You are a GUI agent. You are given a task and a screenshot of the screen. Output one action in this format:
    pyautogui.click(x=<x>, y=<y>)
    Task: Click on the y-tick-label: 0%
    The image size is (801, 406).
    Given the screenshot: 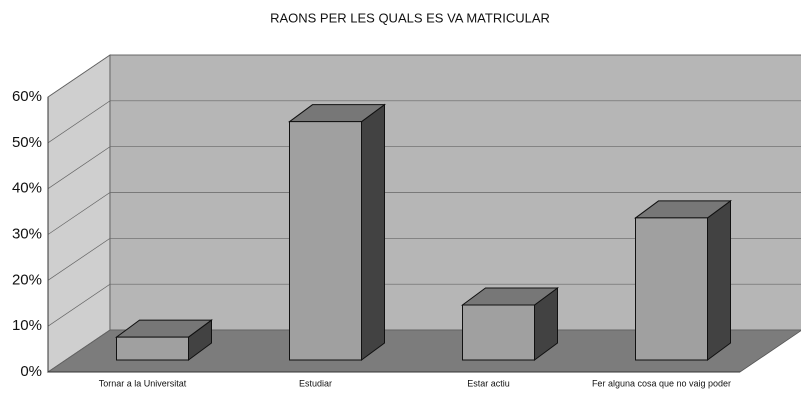 What is the action you would take?
    pyautogui.click(x=31, y=371)
    